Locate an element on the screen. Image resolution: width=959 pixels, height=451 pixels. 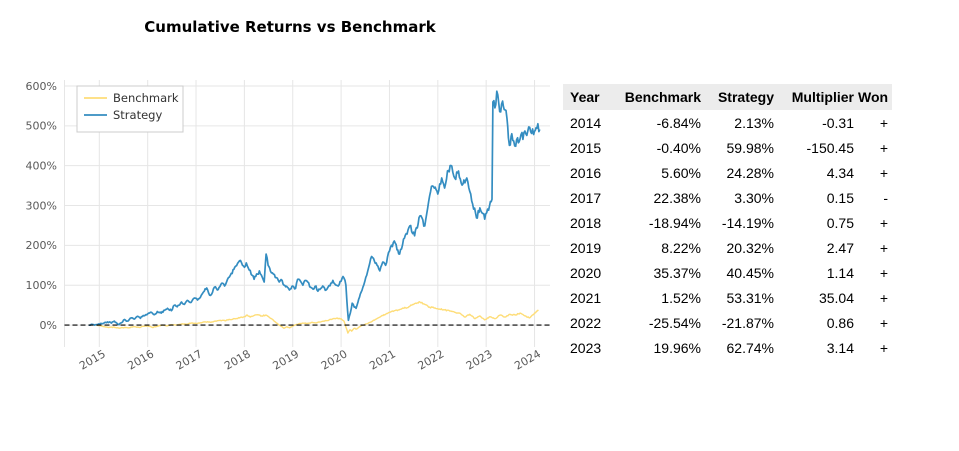
table-row: 2019 8.22% 20.32% 2.47 + is located at coordinates (727, 247).